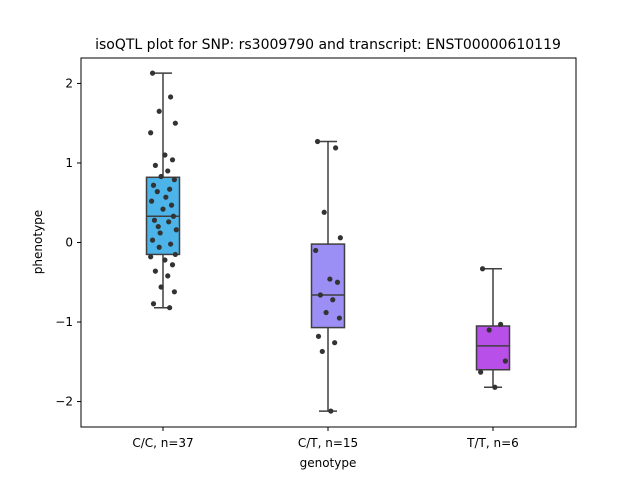 This screenshot has width=640, height=480. Describe the element at coordinates (328, 286) in the screenshot. I see `box-body` at that location.